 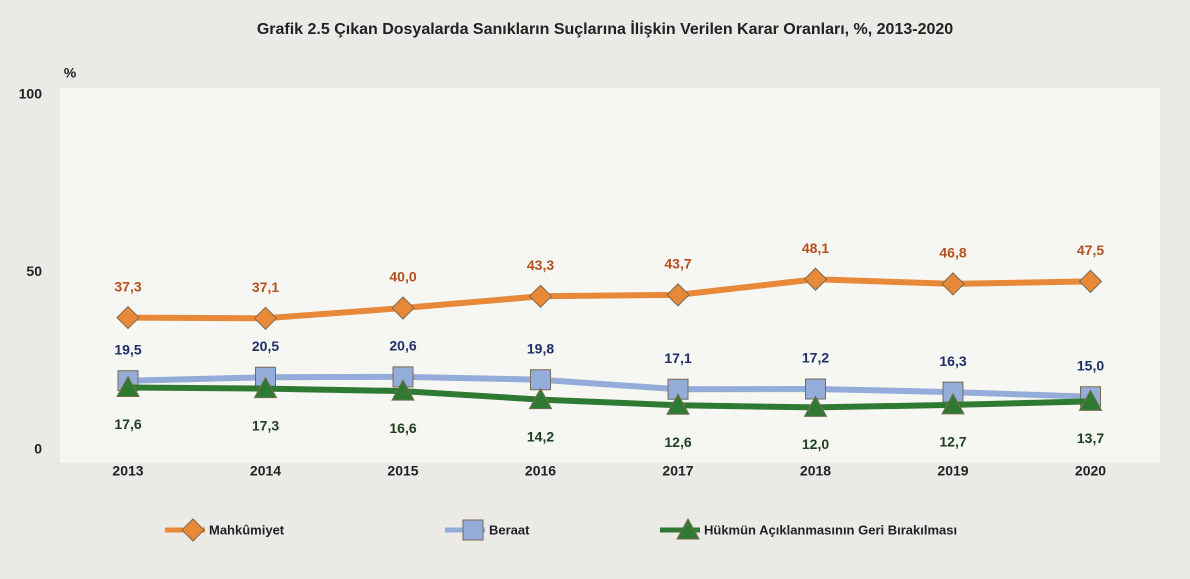 What do you see at coordinates (540, 348) in the screenshot?
I see `data-label: 19,8` at bounding box center [540, 348].